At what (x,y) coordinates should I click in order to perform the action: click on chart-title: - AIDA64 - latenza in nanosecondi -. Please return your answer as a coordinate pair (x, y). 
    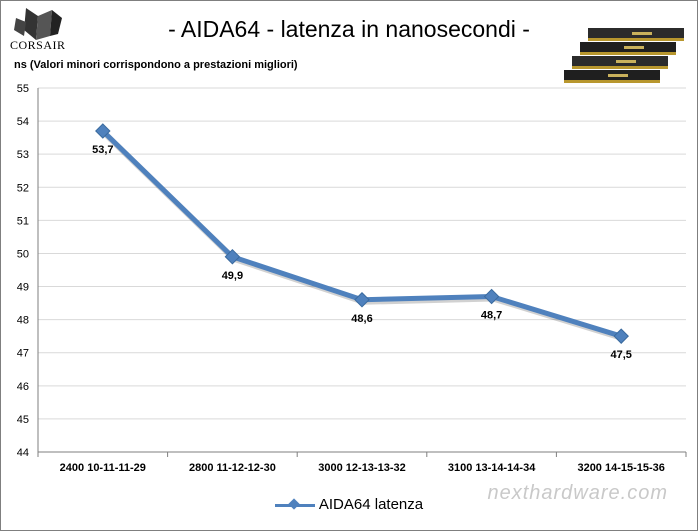
    Looking at the image, I should click on (349, 29).